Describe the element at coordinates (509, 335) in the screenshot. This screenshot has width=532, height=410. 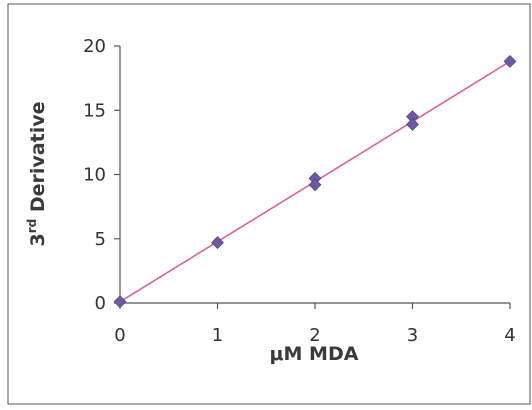
I see `x-tick-label: 4` at that location.